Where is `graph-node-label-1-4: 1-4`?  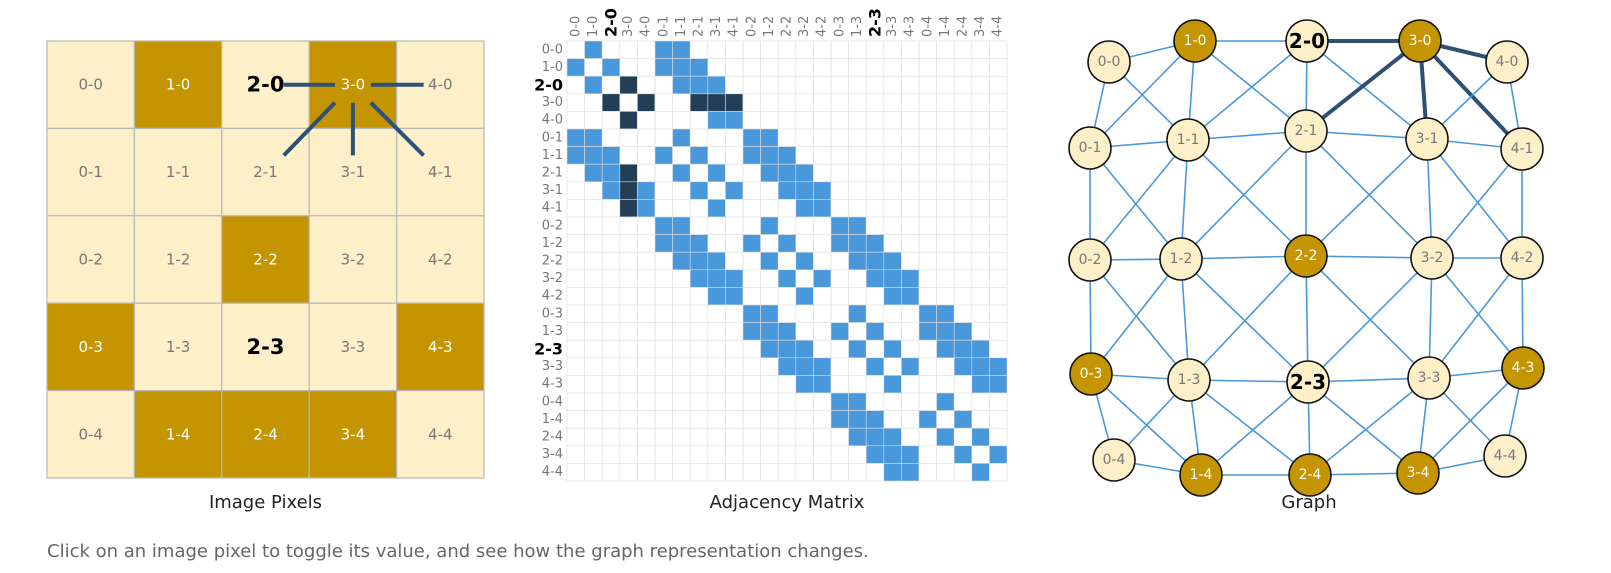
graph-node-label-1-4: 1-4 is located at coordinates (1201, 475).